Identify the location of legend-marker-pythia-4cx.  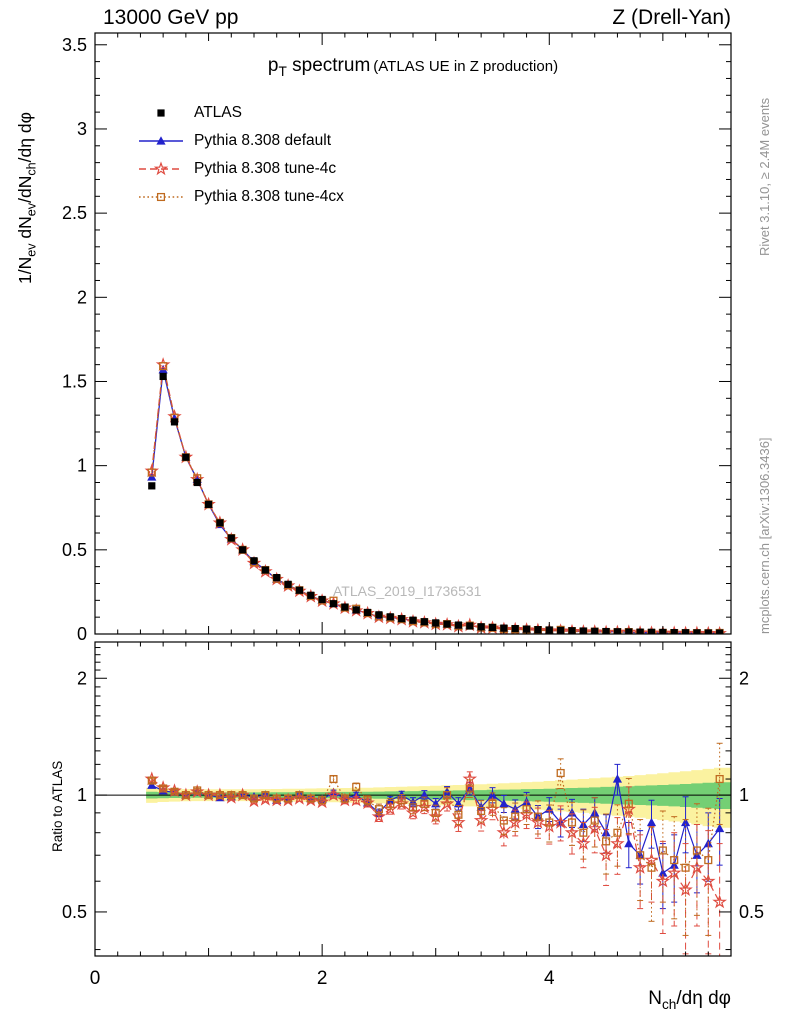
(161, 197).